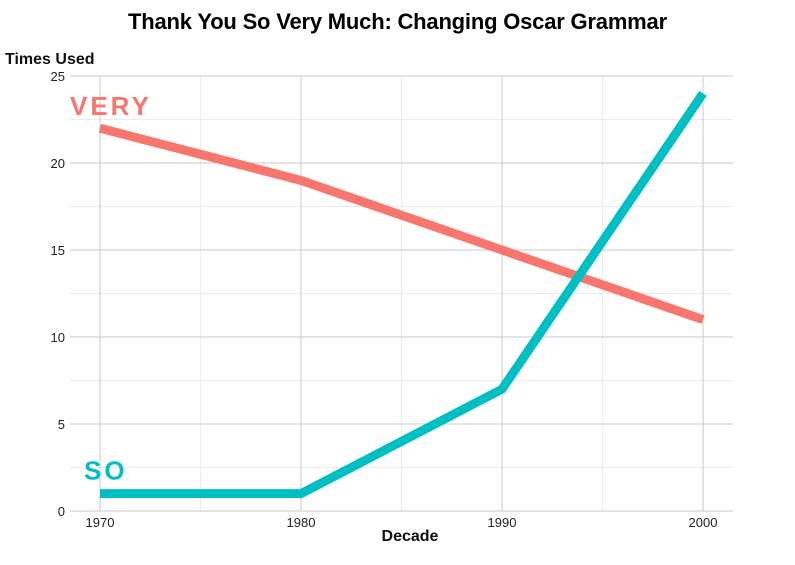 This screenshot has width=795, height=565. I want to click on y-tick-label: 5, so click(61, 424).